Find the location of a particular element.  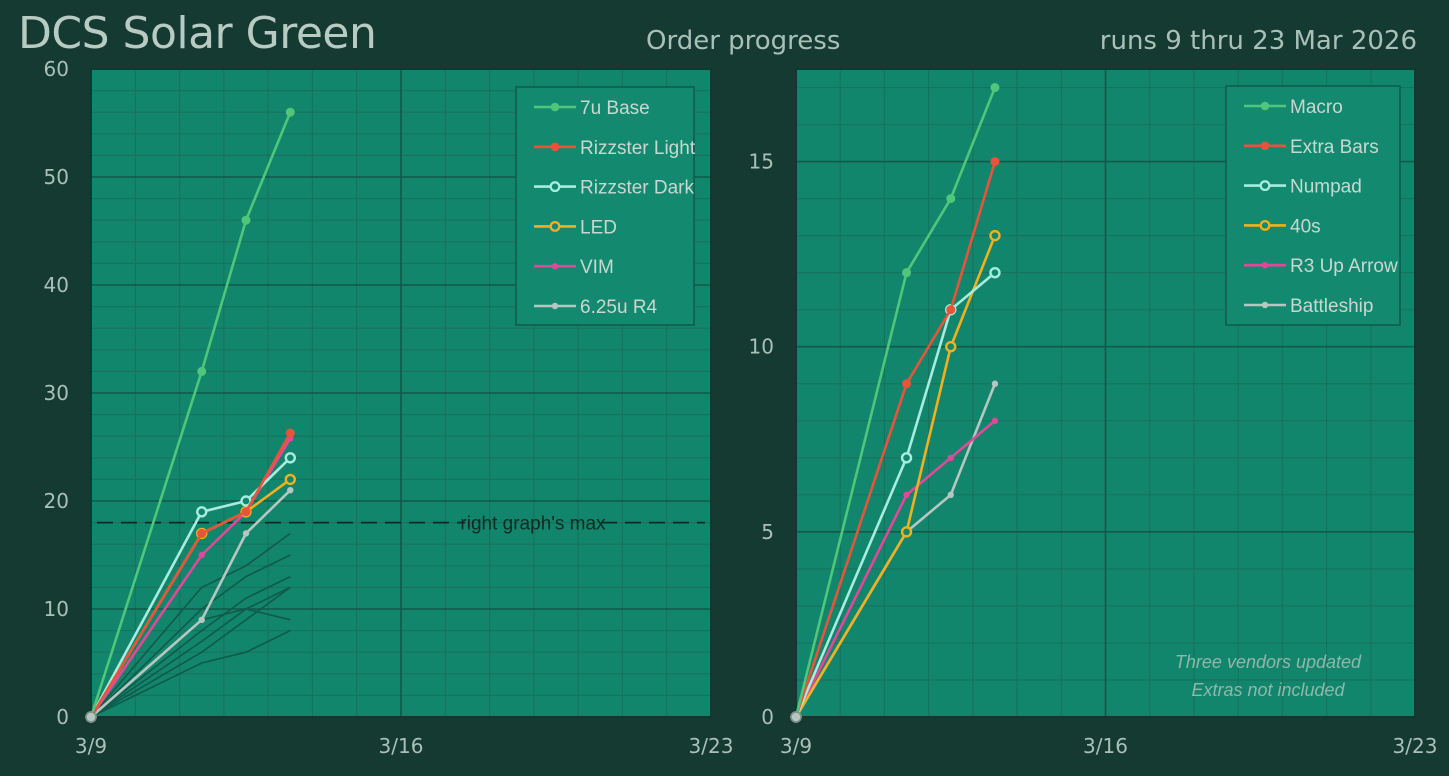

y-tick-label: 20 is located at coordinates (56, 501).